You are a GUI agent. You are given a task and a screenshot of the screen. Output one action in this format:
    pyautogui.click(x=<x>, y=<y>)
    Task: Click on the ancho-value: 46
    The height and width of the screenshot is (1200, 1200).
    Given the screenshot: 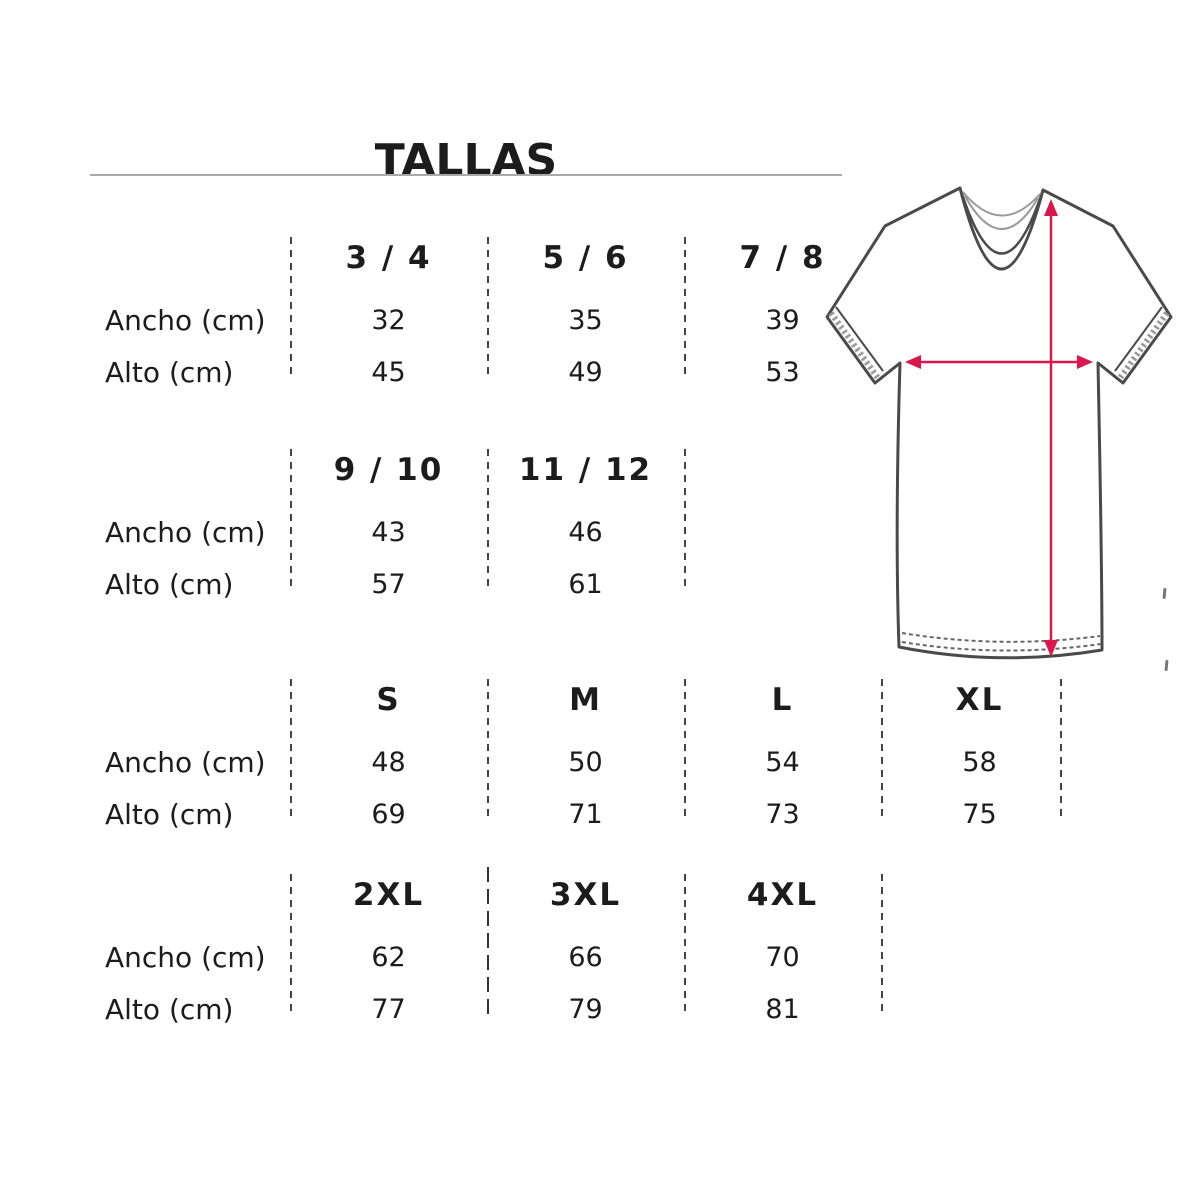 What is the action you would take?
    pyautogui.click(x=585, y=532)
    